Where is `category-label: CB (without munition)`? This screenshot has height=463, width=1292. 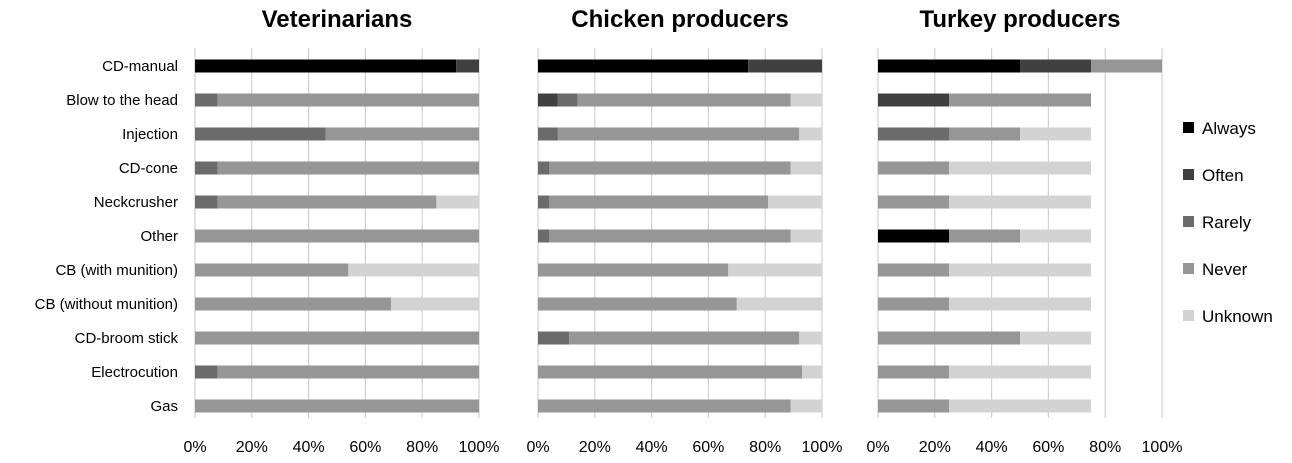
category-label: CB (without munition) is located at coordinates (106, 304).